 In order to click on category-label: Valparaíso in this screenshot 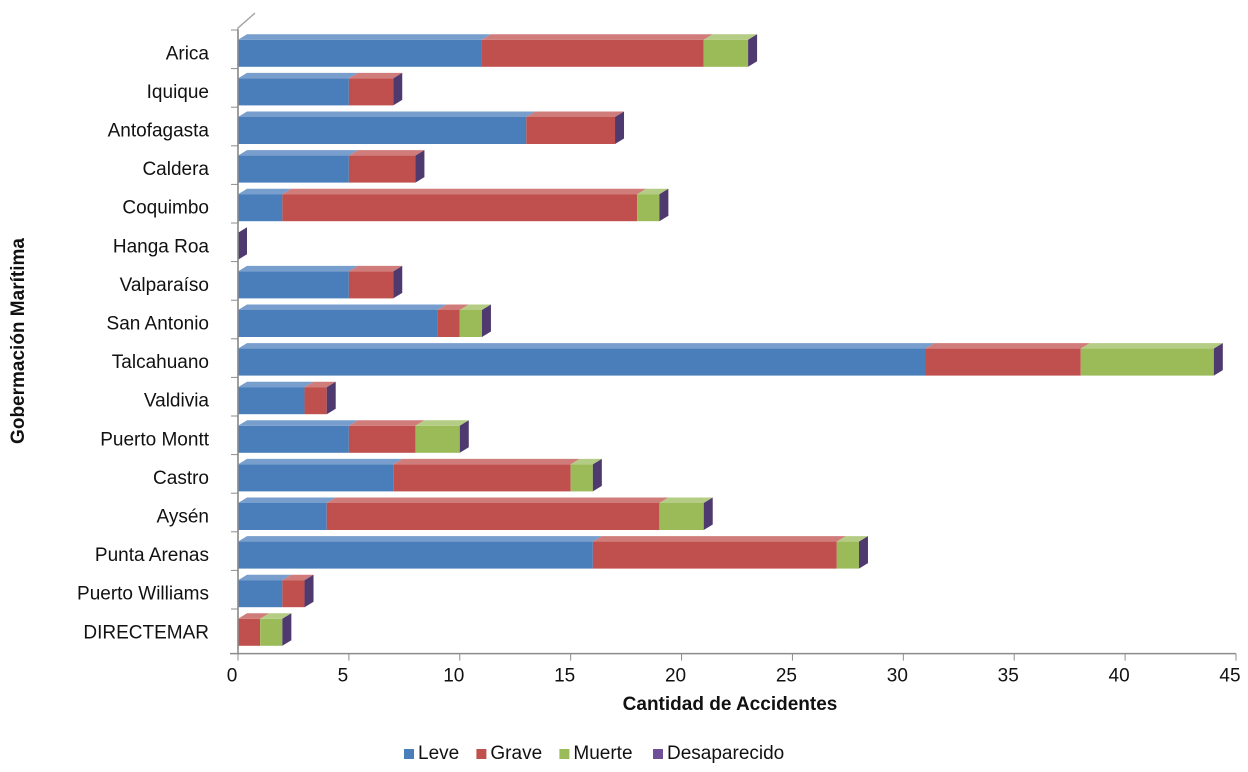, I will do `click(164, 285)`.